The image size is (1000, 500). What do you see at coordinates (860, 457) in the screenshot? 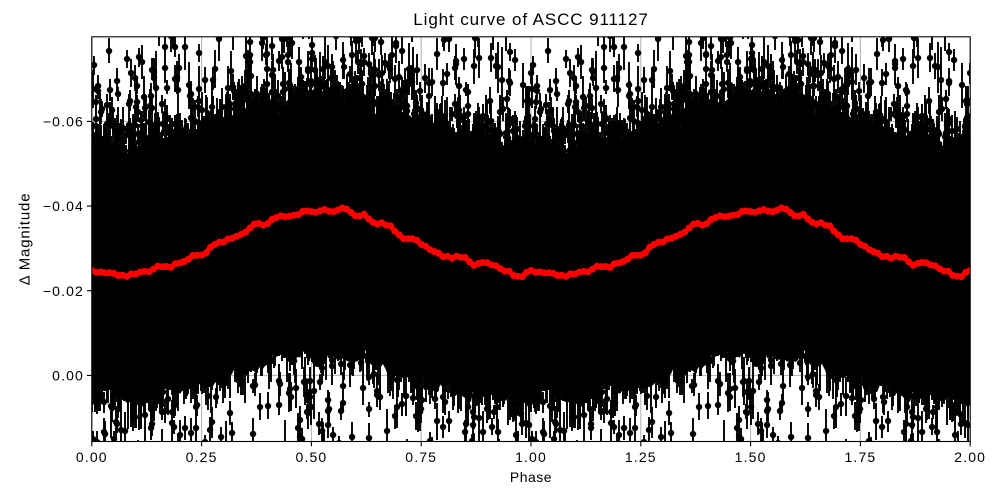
I see `svg-text: 1.75` at bounding box center [860, 457].